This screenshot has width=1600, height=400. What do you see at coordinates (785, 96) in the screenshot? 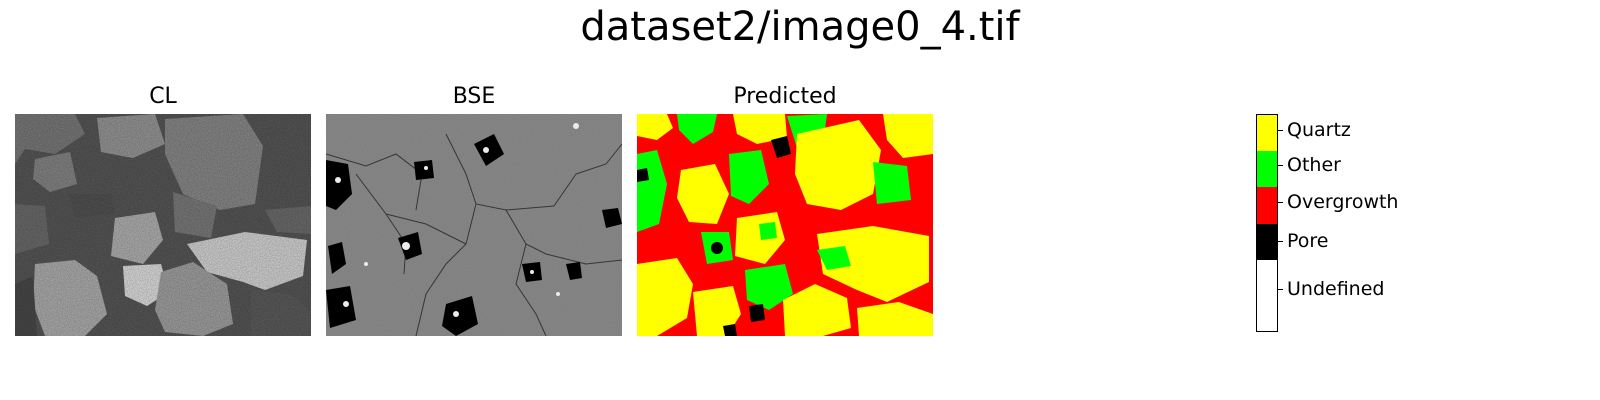
I see `predicted-panel-title: Predicted` at bounding box center [785, 96].